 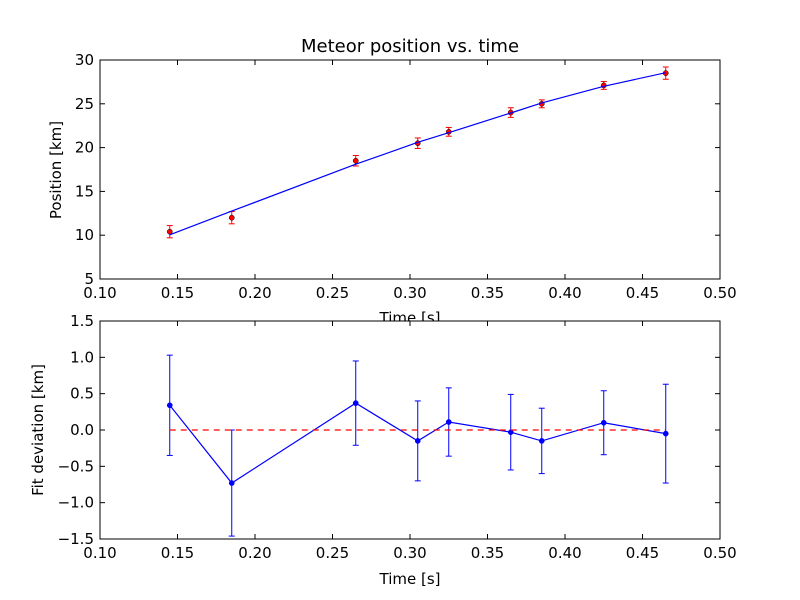 What do you see at coordinates (84, 191) in the screenshot?
I see `position-plot-ytick-label: 15` at bounding box center [84, 191].